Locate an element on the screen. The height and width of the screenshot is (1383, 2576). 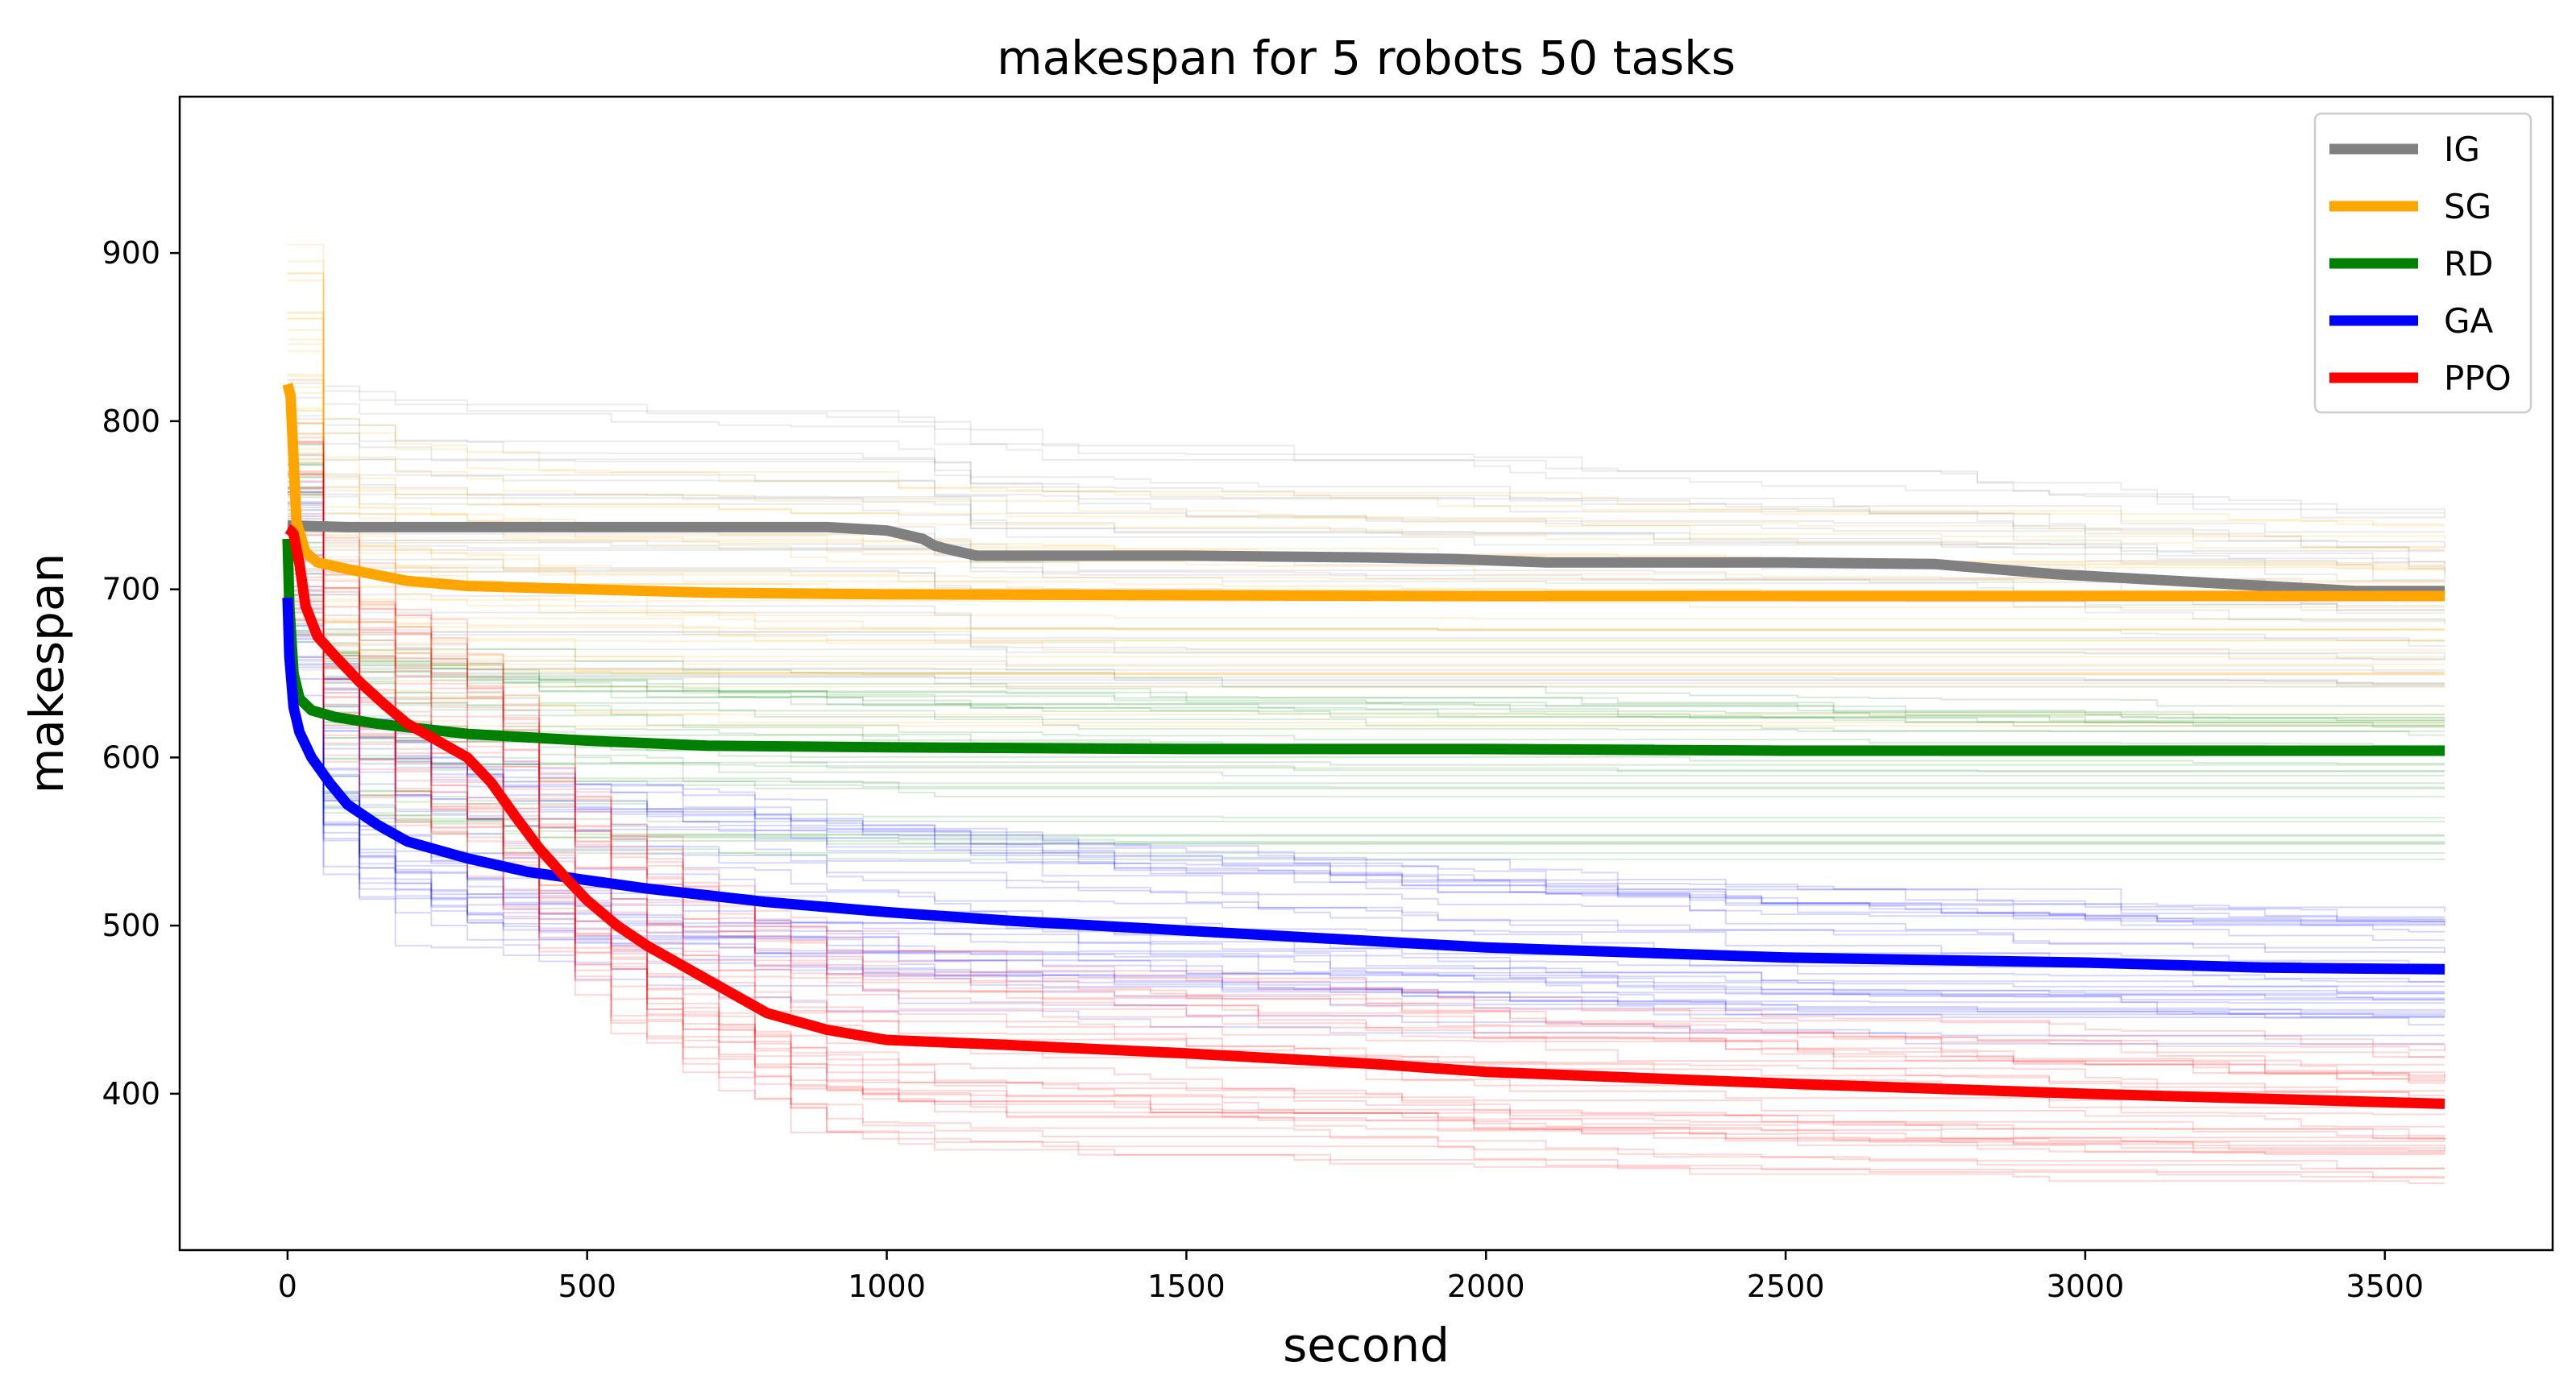
x-tick-label: 0 is located at coordinates (287, 1286).